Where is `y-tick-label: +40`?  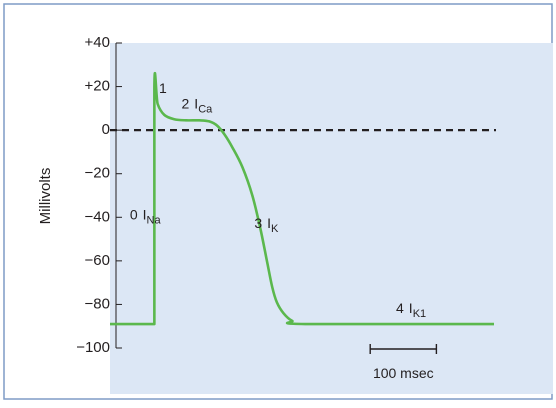 y-tick-label: +40 is located at coordinates (97, 42).